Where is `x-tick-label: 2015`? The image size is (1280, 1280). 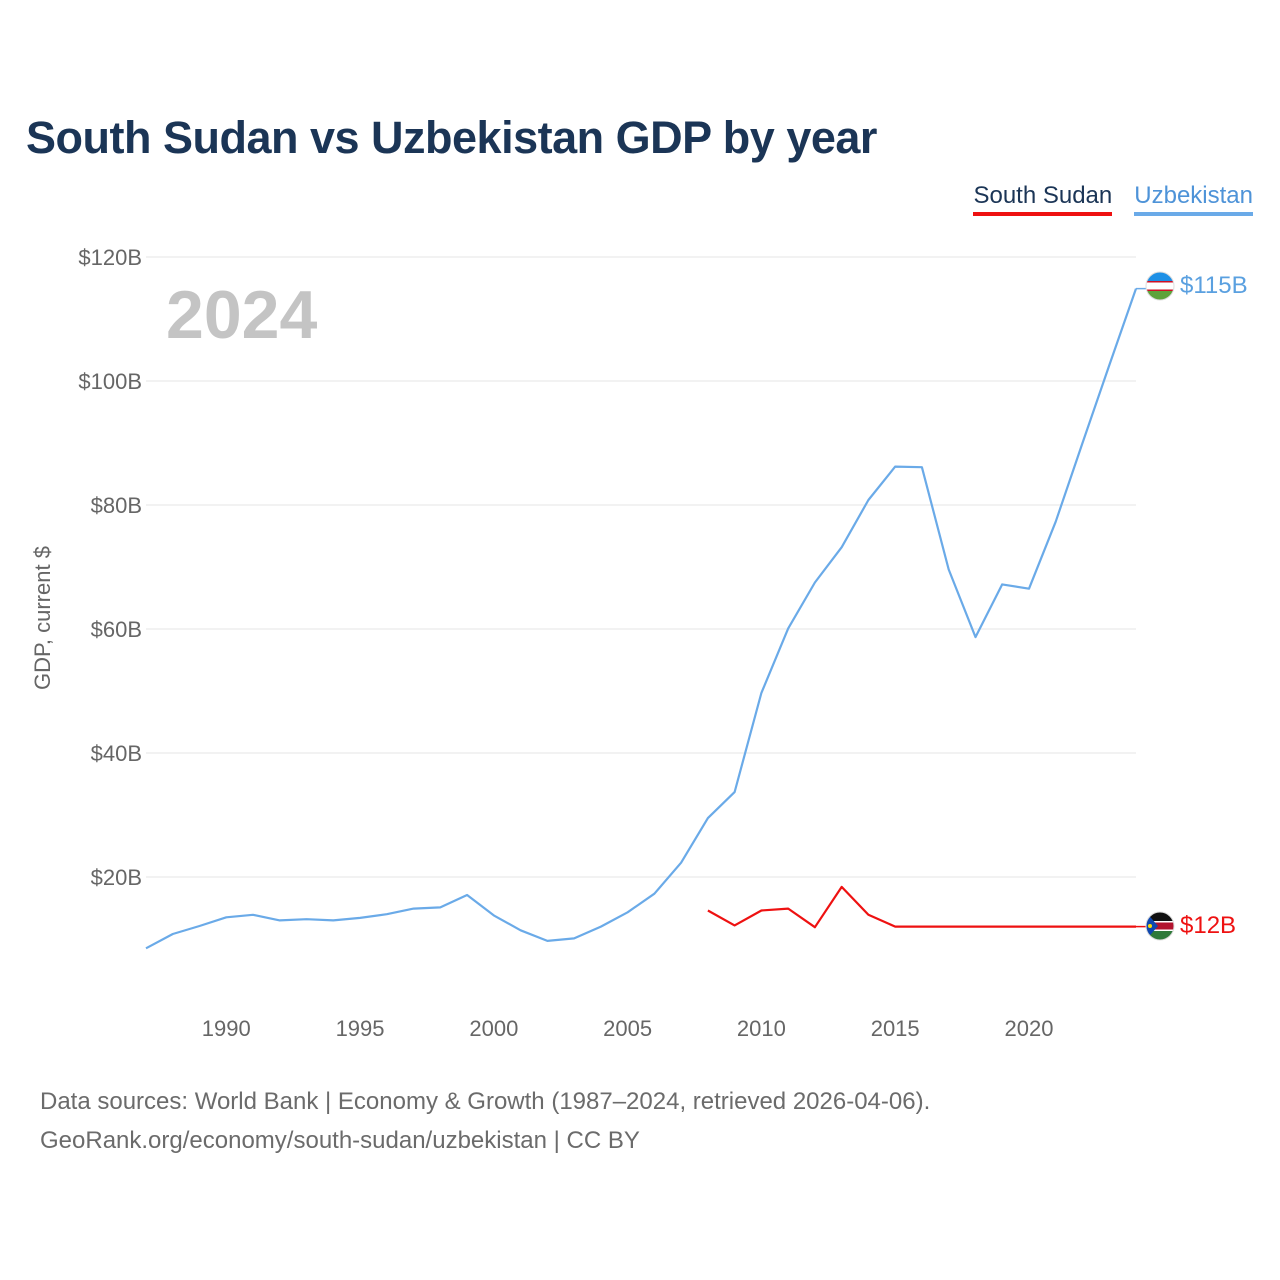
x-tick-label: 2015 is located at coordinates (895, 1028).